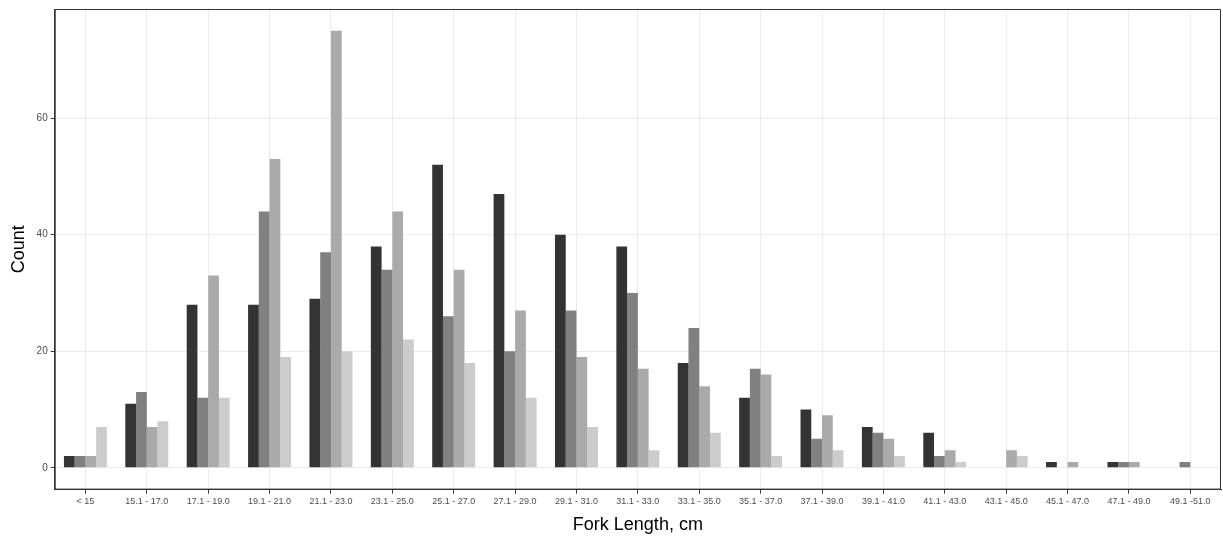  What do you see at coordinates (42, 117) in the screenshot?
I see `y-tick-label: 60` at bounding box center [42, 117].